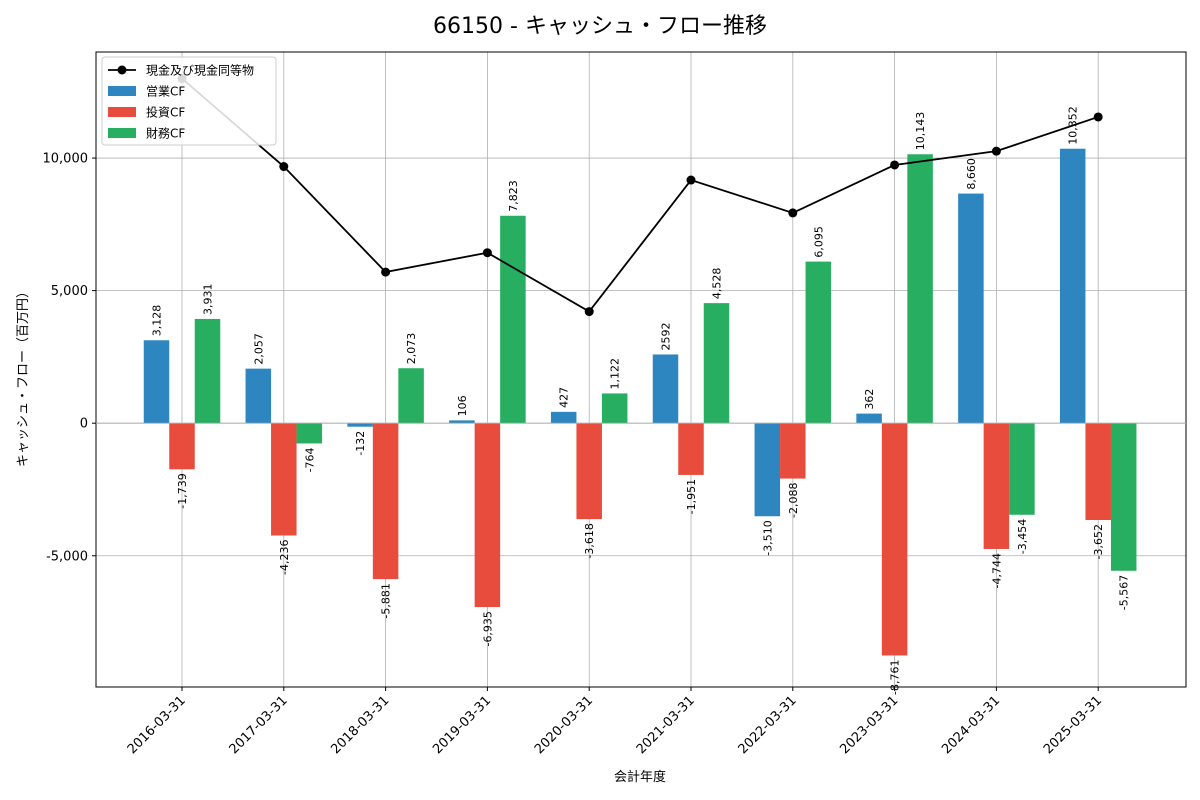 The height and width of the screenshot is (800, 1200). Describe the element at coordinates (615, 374) in the screenshot. I see `bar-value-label: 1,122` at that location.